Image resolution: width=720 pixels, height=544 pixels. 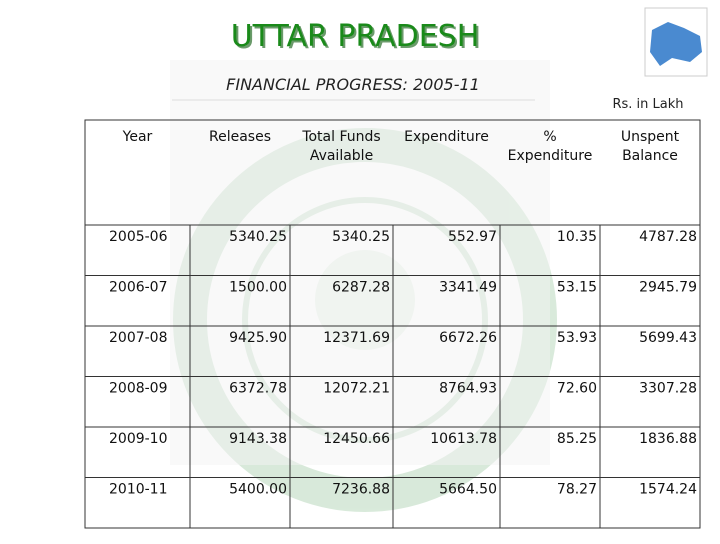 I want to click on value-cell: 5699.43, so click(x=668, y=338).